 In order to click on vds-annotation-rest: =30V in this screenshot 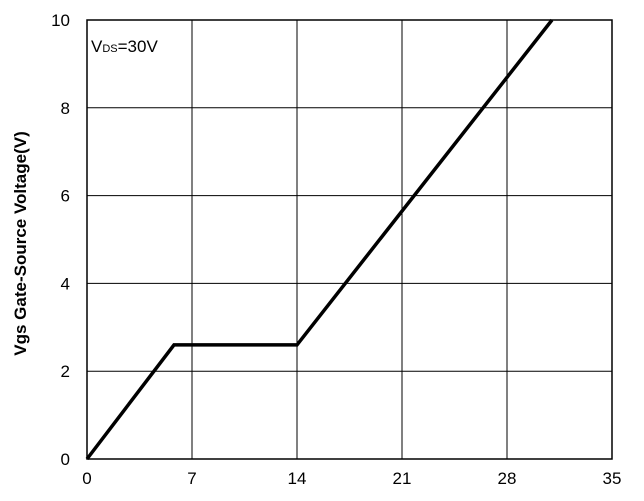, I will do `click(138, 46)`.